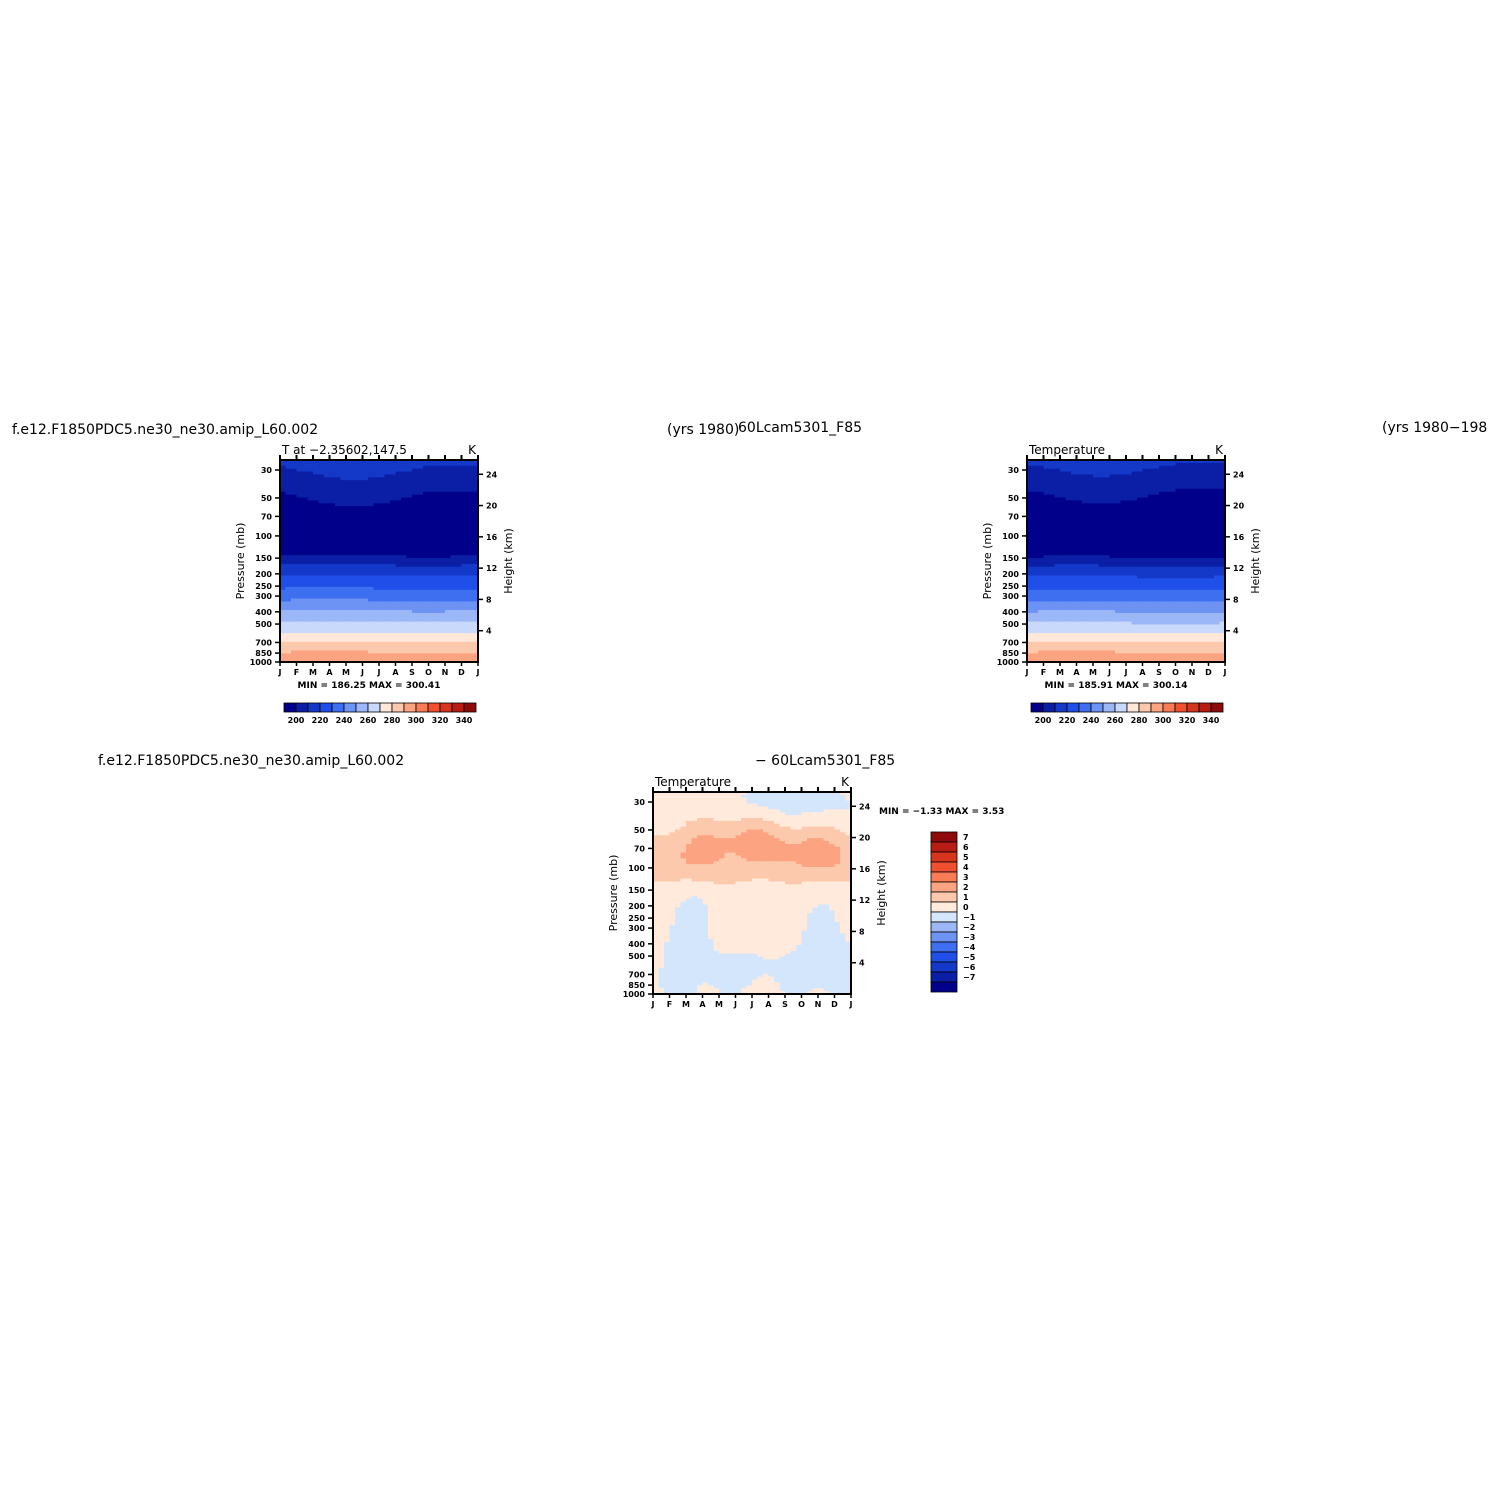 The width and height of the screenshot is (1506, 1505). I want to click on y-tick-label: 850, so click(263, 653).